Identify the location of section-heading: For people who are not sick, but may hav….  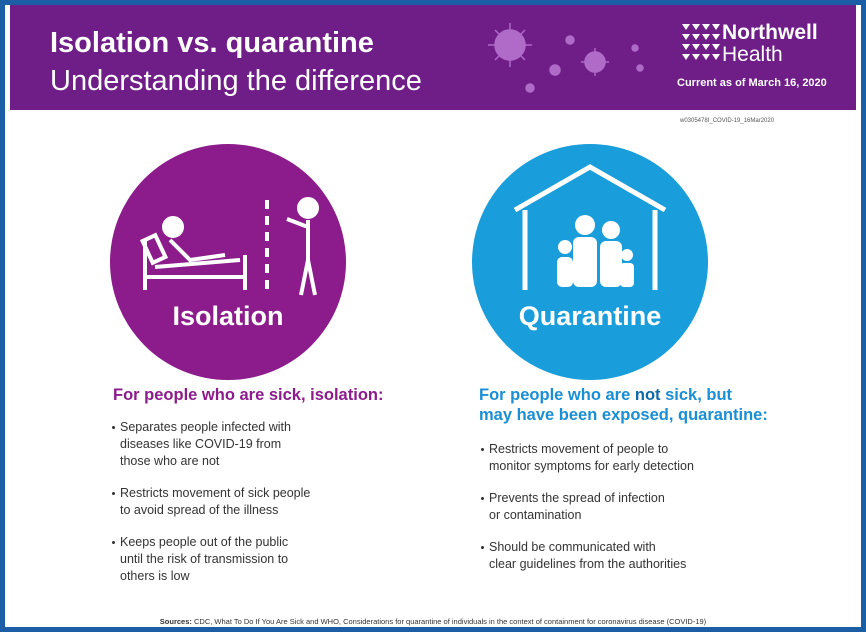
(623, 405).